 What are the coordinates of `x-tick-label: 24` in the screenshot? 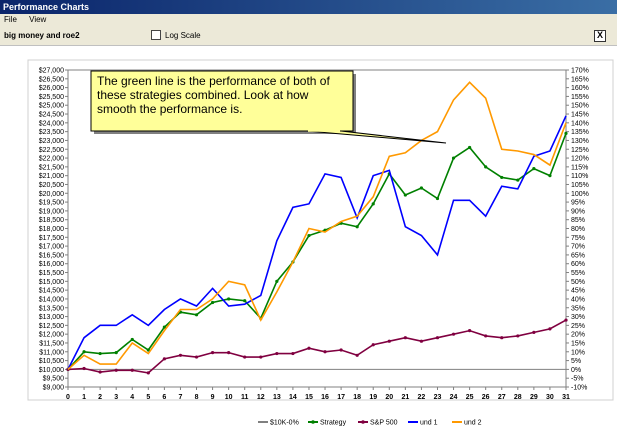 It's located at (454, 397).